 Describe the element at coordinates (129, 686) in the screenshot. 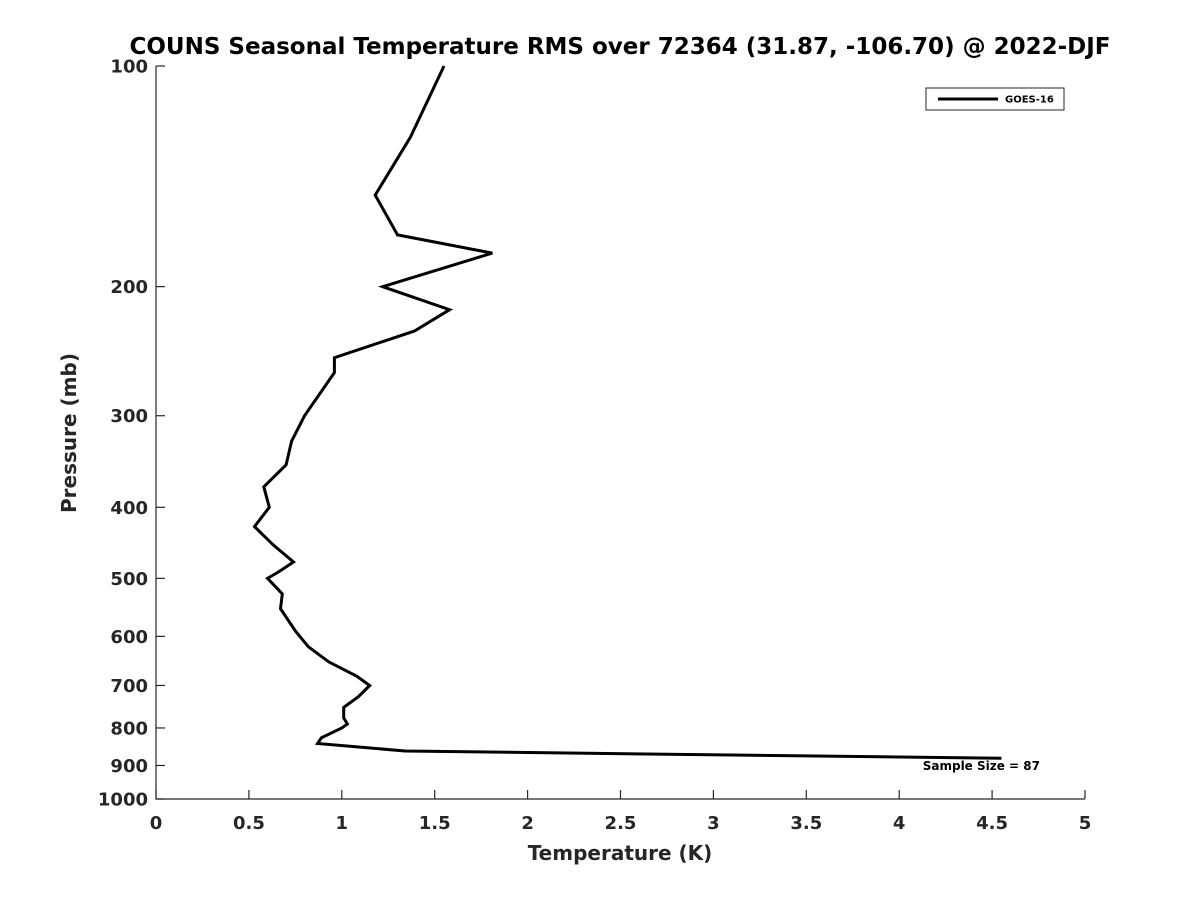

I see `y-tick-label: 700` at that location.